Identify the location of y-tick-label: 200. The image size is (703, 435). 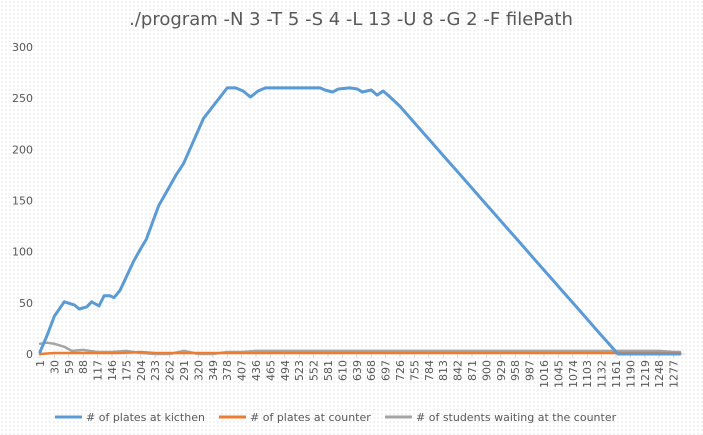
(22, 149).